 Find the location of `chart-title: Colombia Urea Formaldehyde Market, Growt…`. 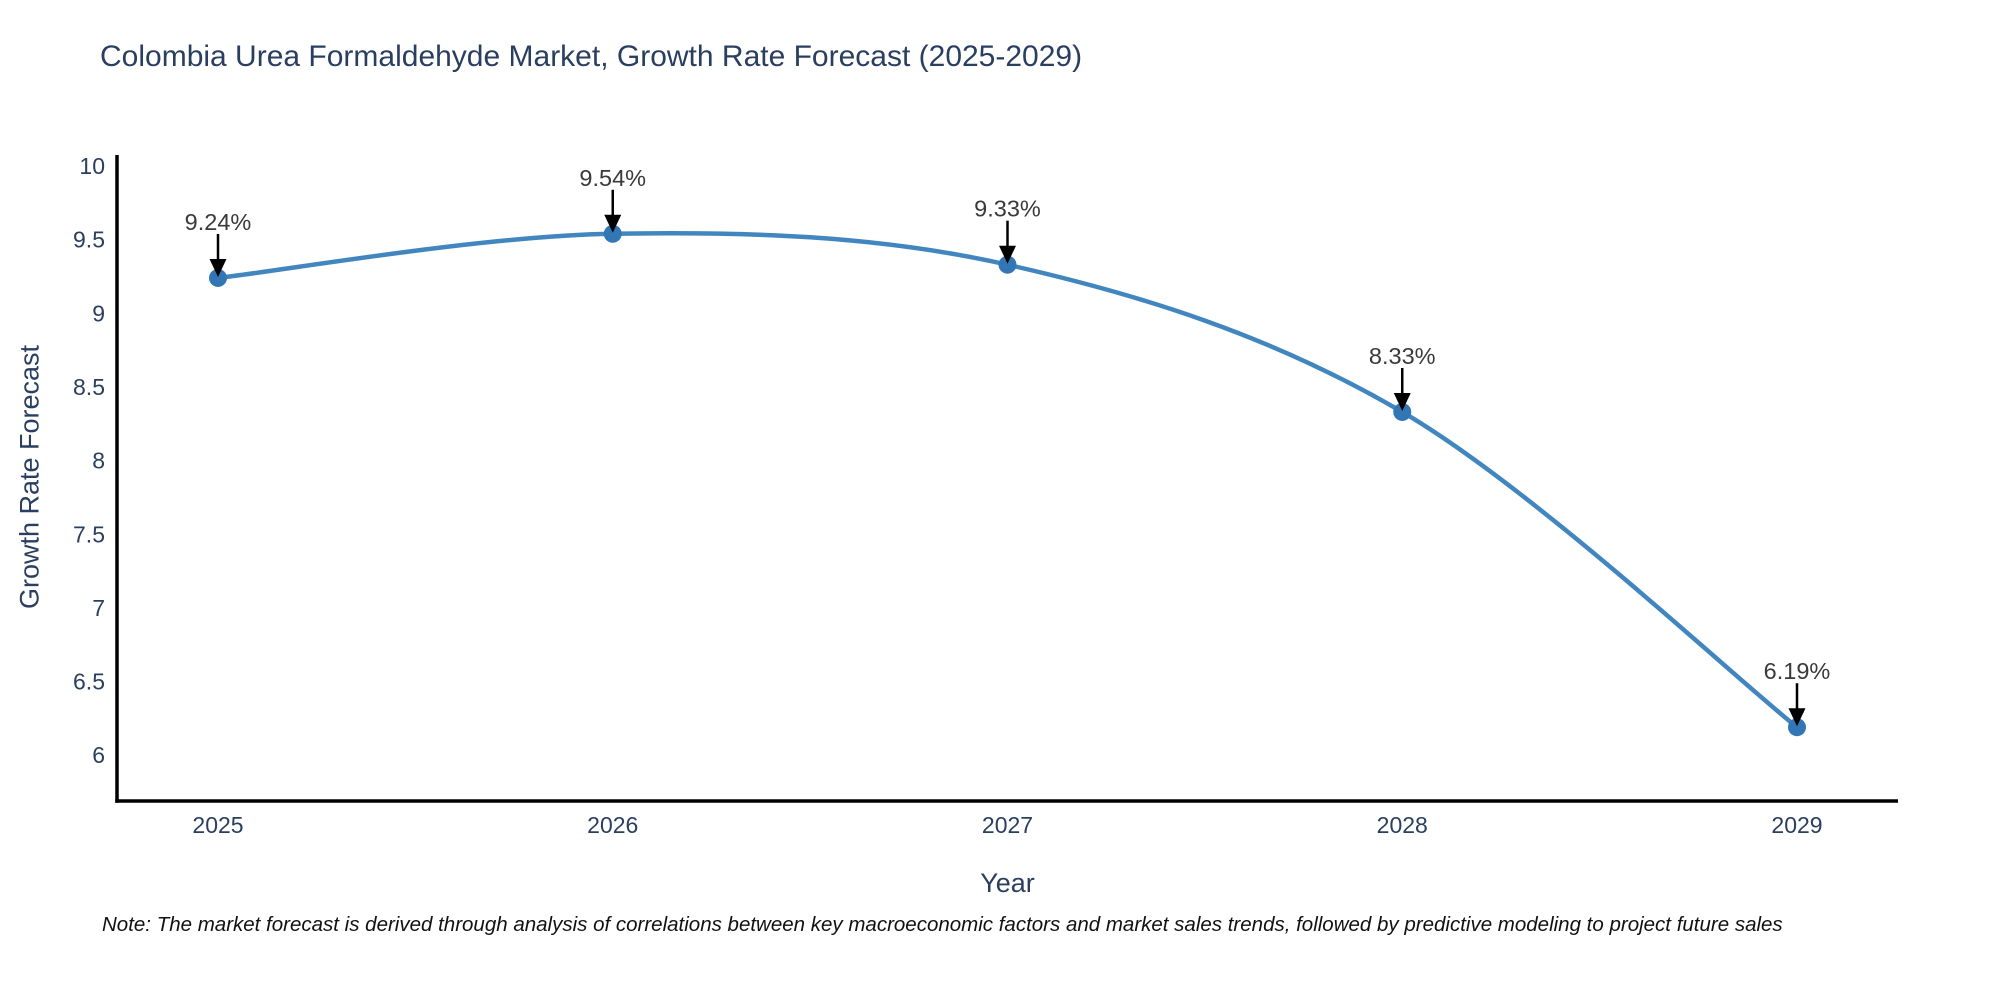

chart-title: Colombia Urea Formaldehyde Market, Growt… is located at coordinates (591, 56).